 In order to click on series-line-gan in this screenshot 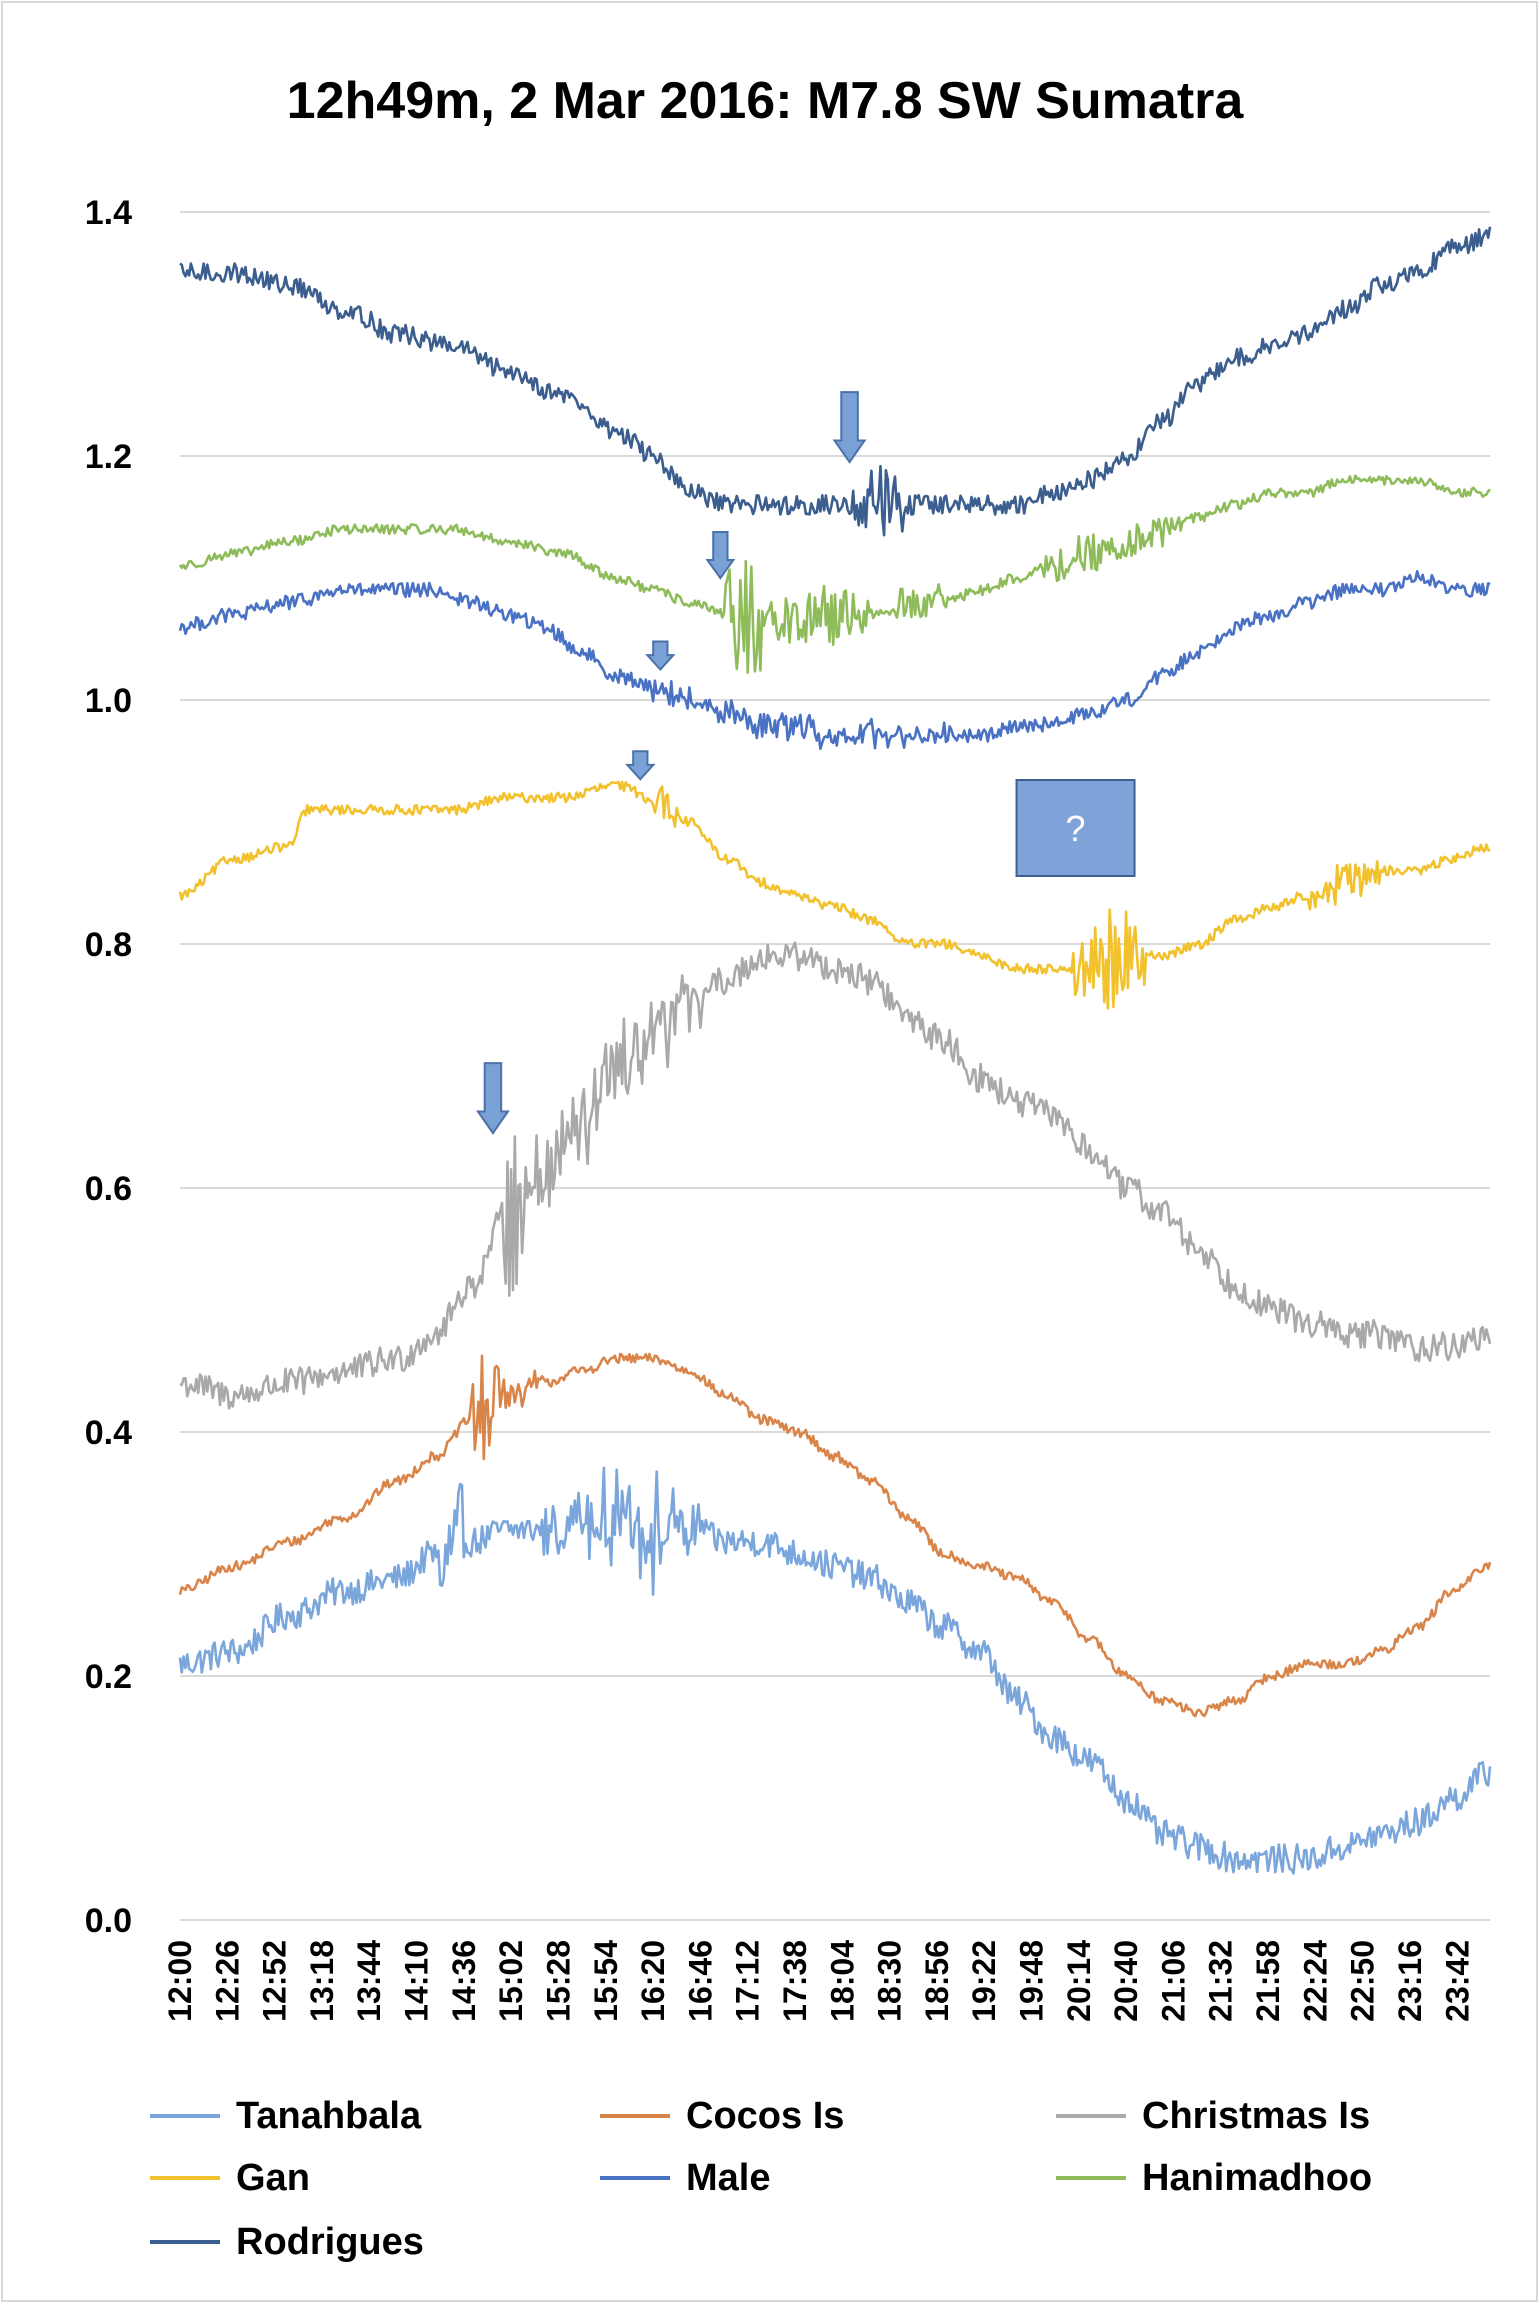, I will do `click(834, 895)`.